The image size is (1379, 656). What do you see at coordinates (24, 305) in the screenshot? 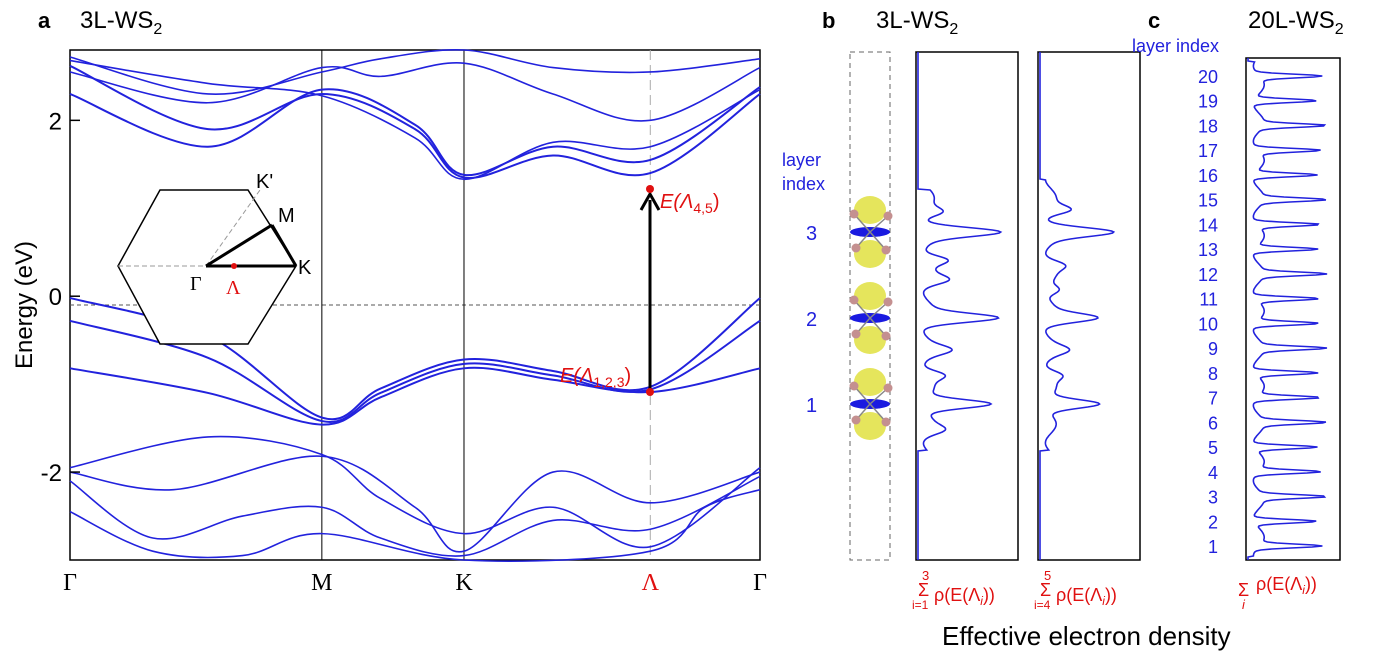
I see `y-axis-label: Energy (eV)` at bounding box center [24, 305].